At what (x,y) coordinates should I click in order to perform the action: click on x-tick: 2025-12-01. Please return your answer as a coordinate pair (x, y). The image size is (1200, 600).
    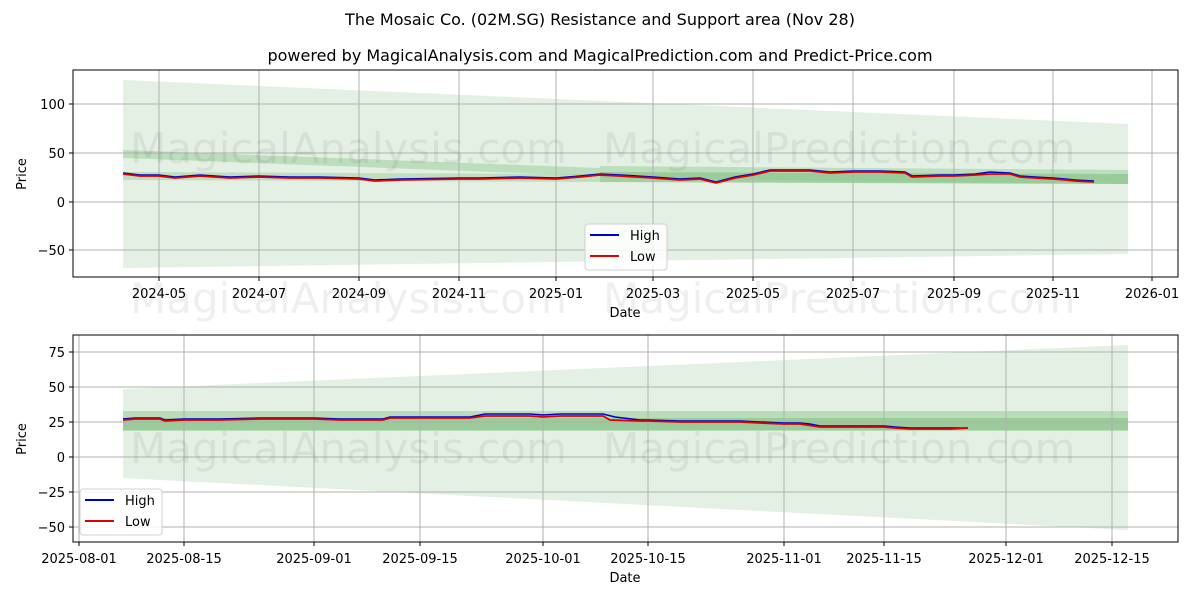
    Looking at the image, I should click on (1006, 559).